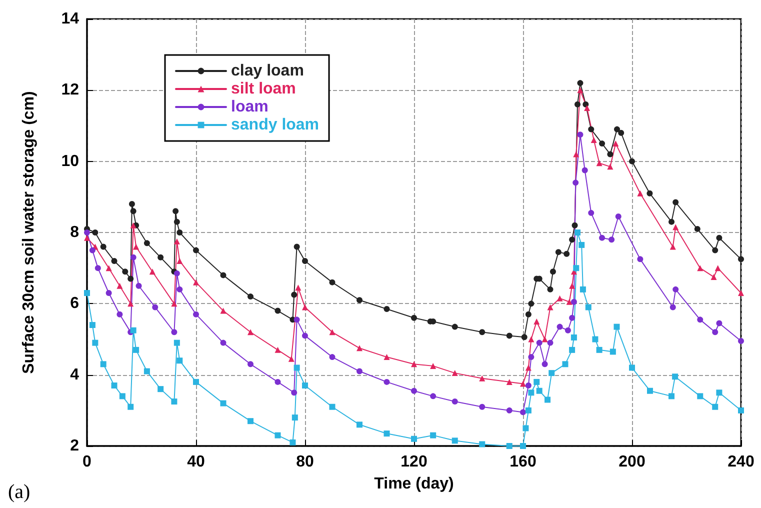 Image resolution: width=761 pixels, height=508 pixels. I want to click on legend-label: silt loam, so click(263, 89).